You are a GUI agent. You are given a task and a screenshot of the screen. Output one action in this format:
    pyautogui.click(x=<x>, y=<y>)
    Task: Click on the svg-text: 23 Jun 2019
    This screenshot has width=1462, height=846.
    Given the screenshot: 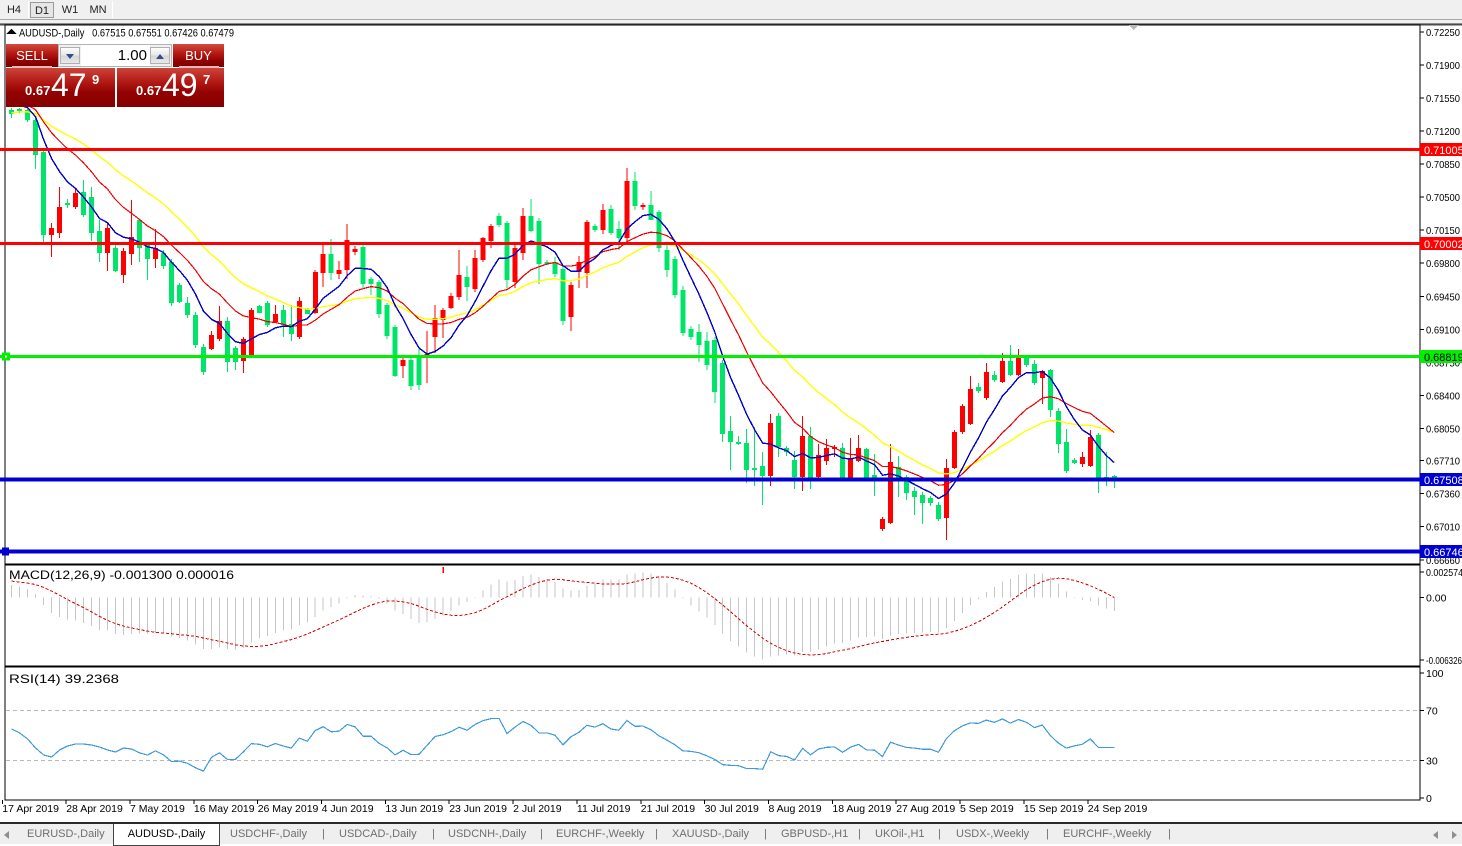 What is the action you would take?
    pyautogui.click(x=478, y=809)
    